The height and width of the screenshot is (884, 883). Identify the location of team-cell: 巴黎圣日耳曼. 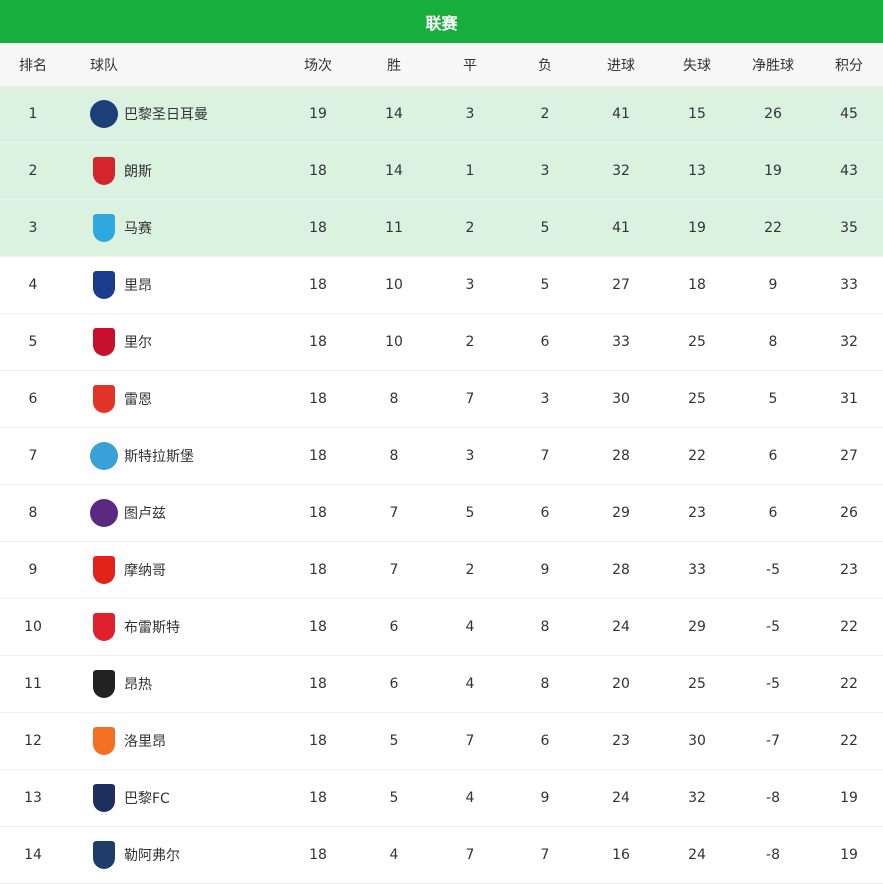
(149, 114).